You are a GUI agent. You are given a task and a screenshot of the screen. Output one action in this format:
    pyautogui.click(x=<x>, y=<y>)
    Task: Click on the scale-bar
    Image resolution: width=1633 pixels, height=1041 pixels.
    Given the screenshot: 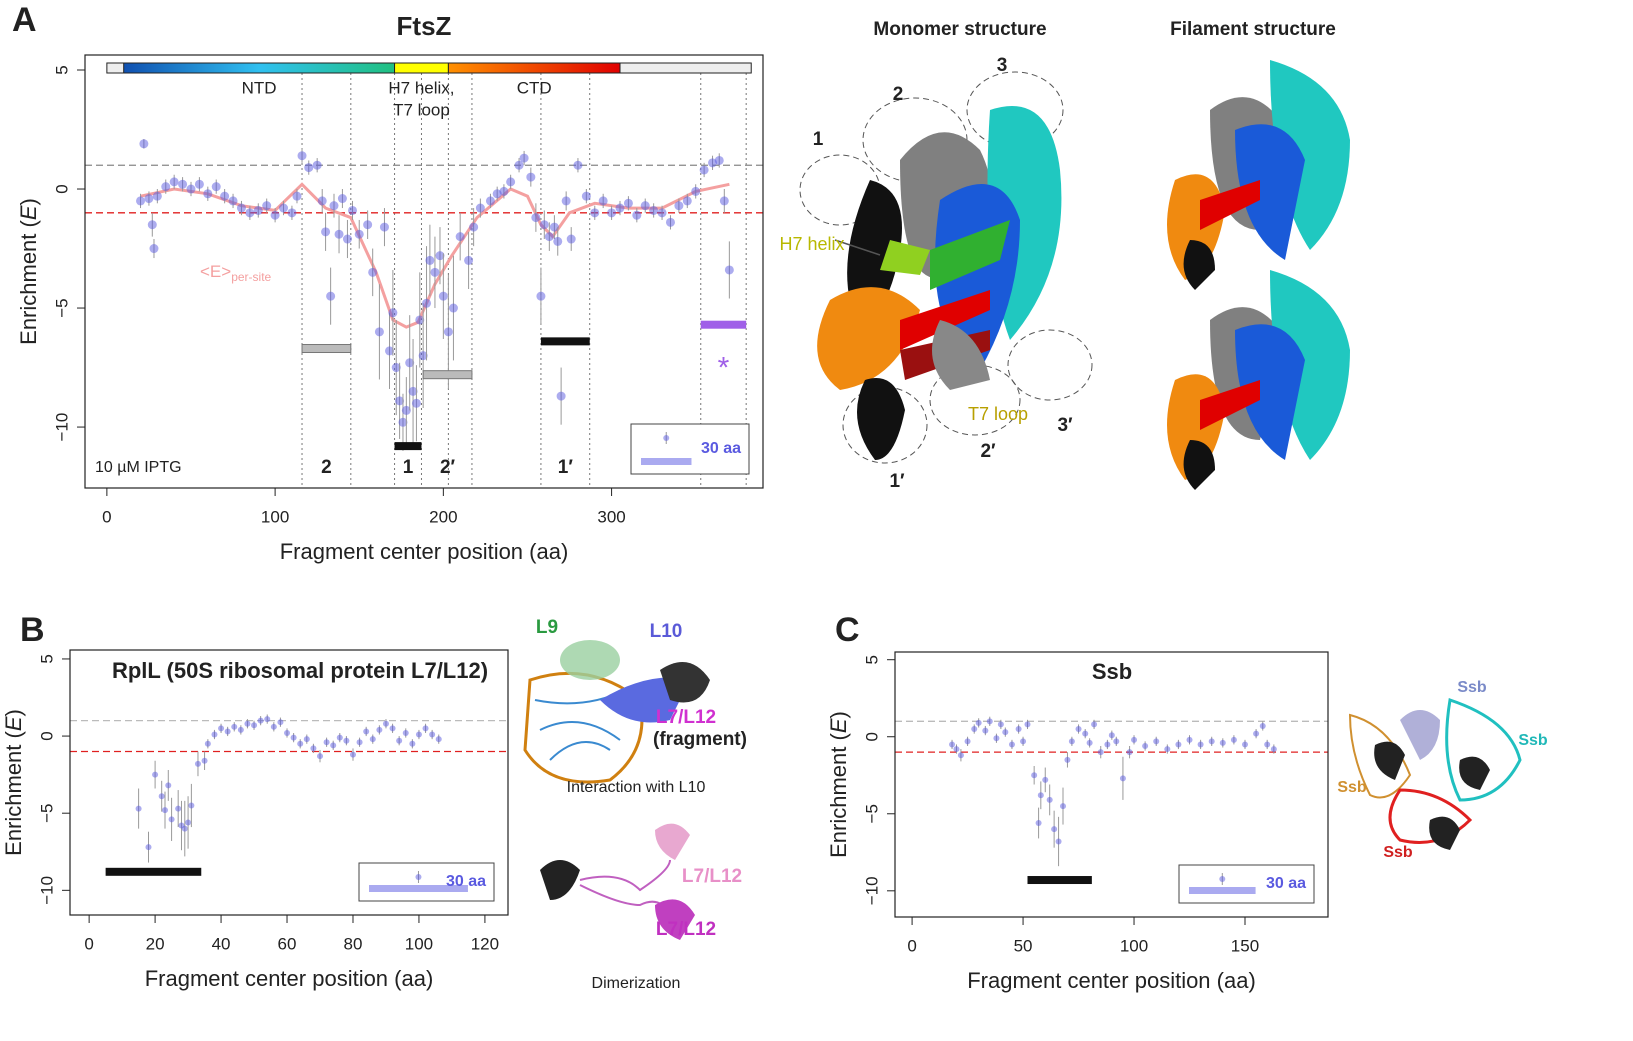 What is the action you would take?
    pyautogui.click(x=1222, y=890)
    